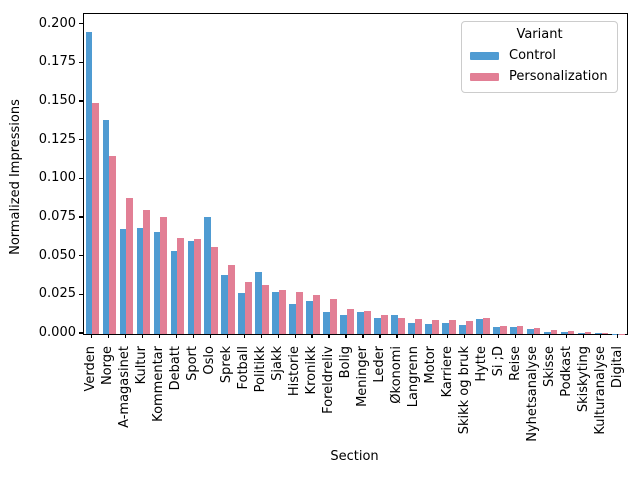  What do you see at coordinates (600, 390) in the screenshot?
I see `x-tick-label-text: Kulturanalyse` at bounding box center [600, 390].